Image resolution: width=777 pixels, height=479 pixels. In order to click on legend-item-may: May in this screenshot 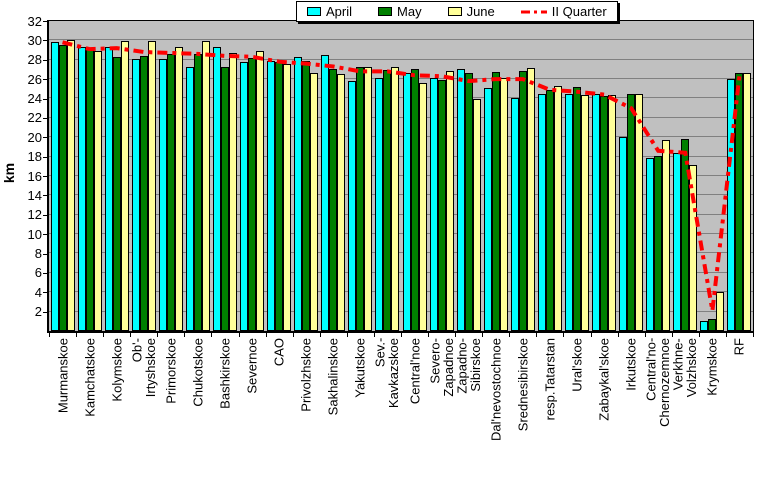, I will do `click(400, 11)`.